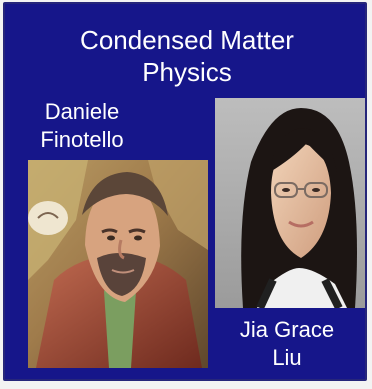 The width and height of the screenshot is (372, 389). Describe the element at coordinates (287, 344) in the screenshot. I see `person-name-jia-grace-liu: Jia Grace Liu` at that location.